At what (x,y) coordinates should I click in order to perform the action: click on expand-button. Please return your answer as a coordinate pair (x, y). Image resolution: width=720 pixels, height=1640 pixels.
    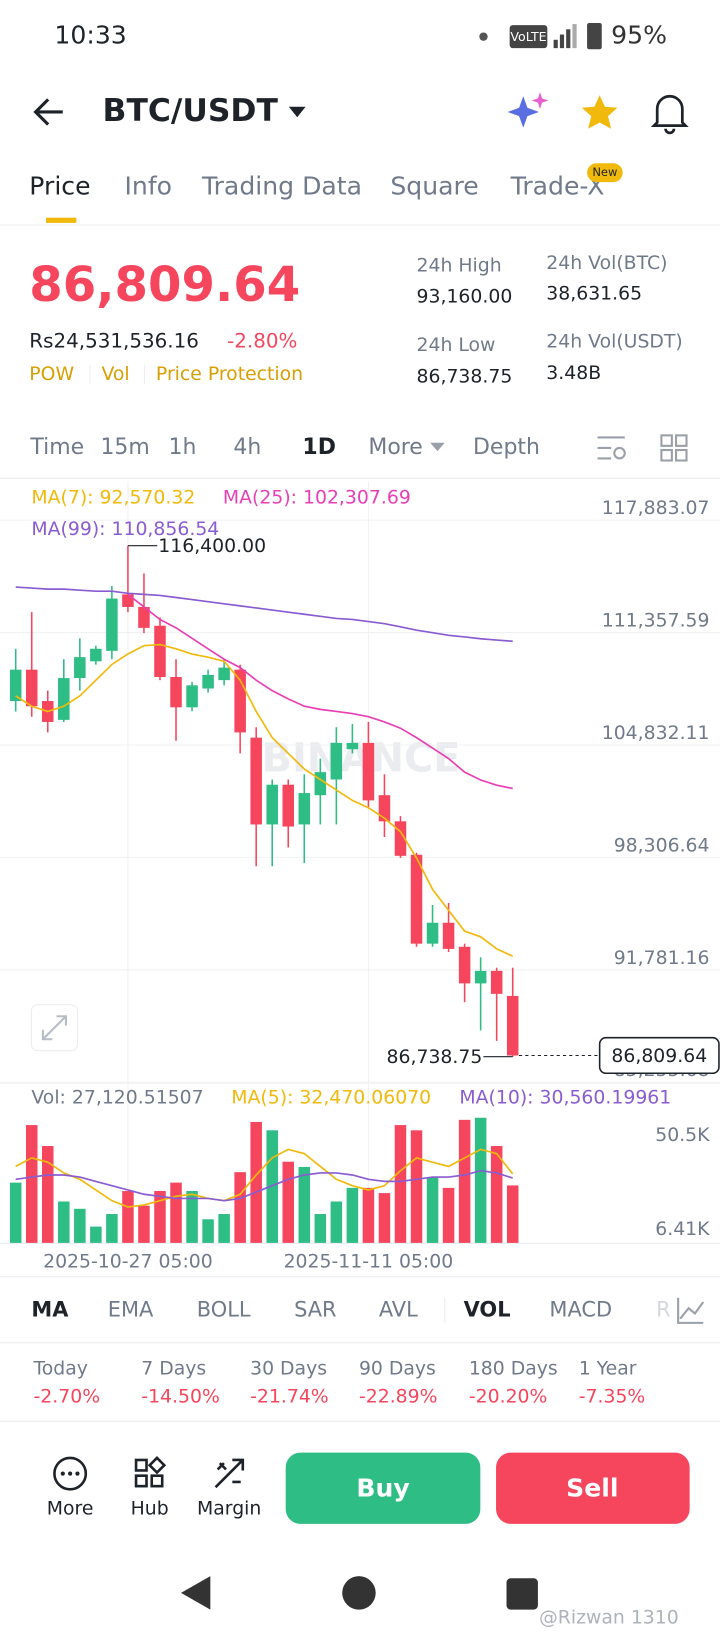
    Looking at the image, I should click on (54, 1028).